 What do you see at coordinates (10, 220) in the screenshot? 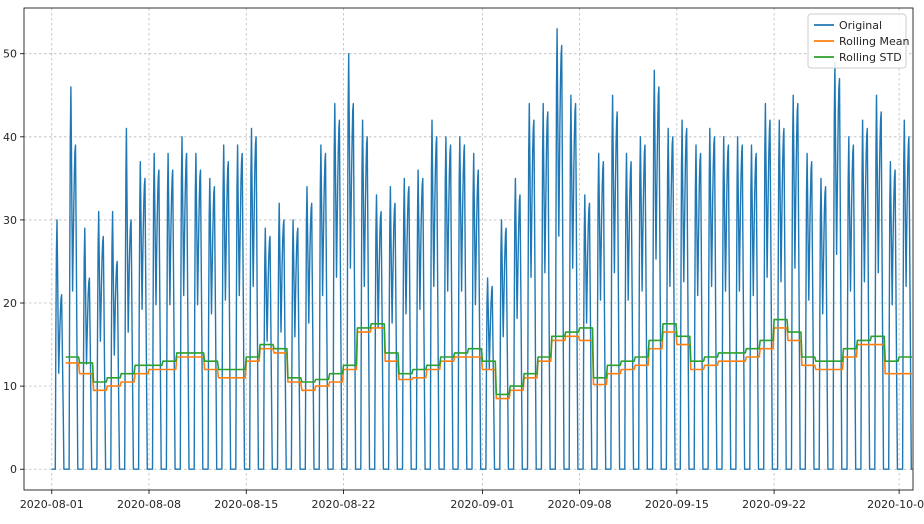
I see `y-tick-label: 30` at bounding box center [10, 220].